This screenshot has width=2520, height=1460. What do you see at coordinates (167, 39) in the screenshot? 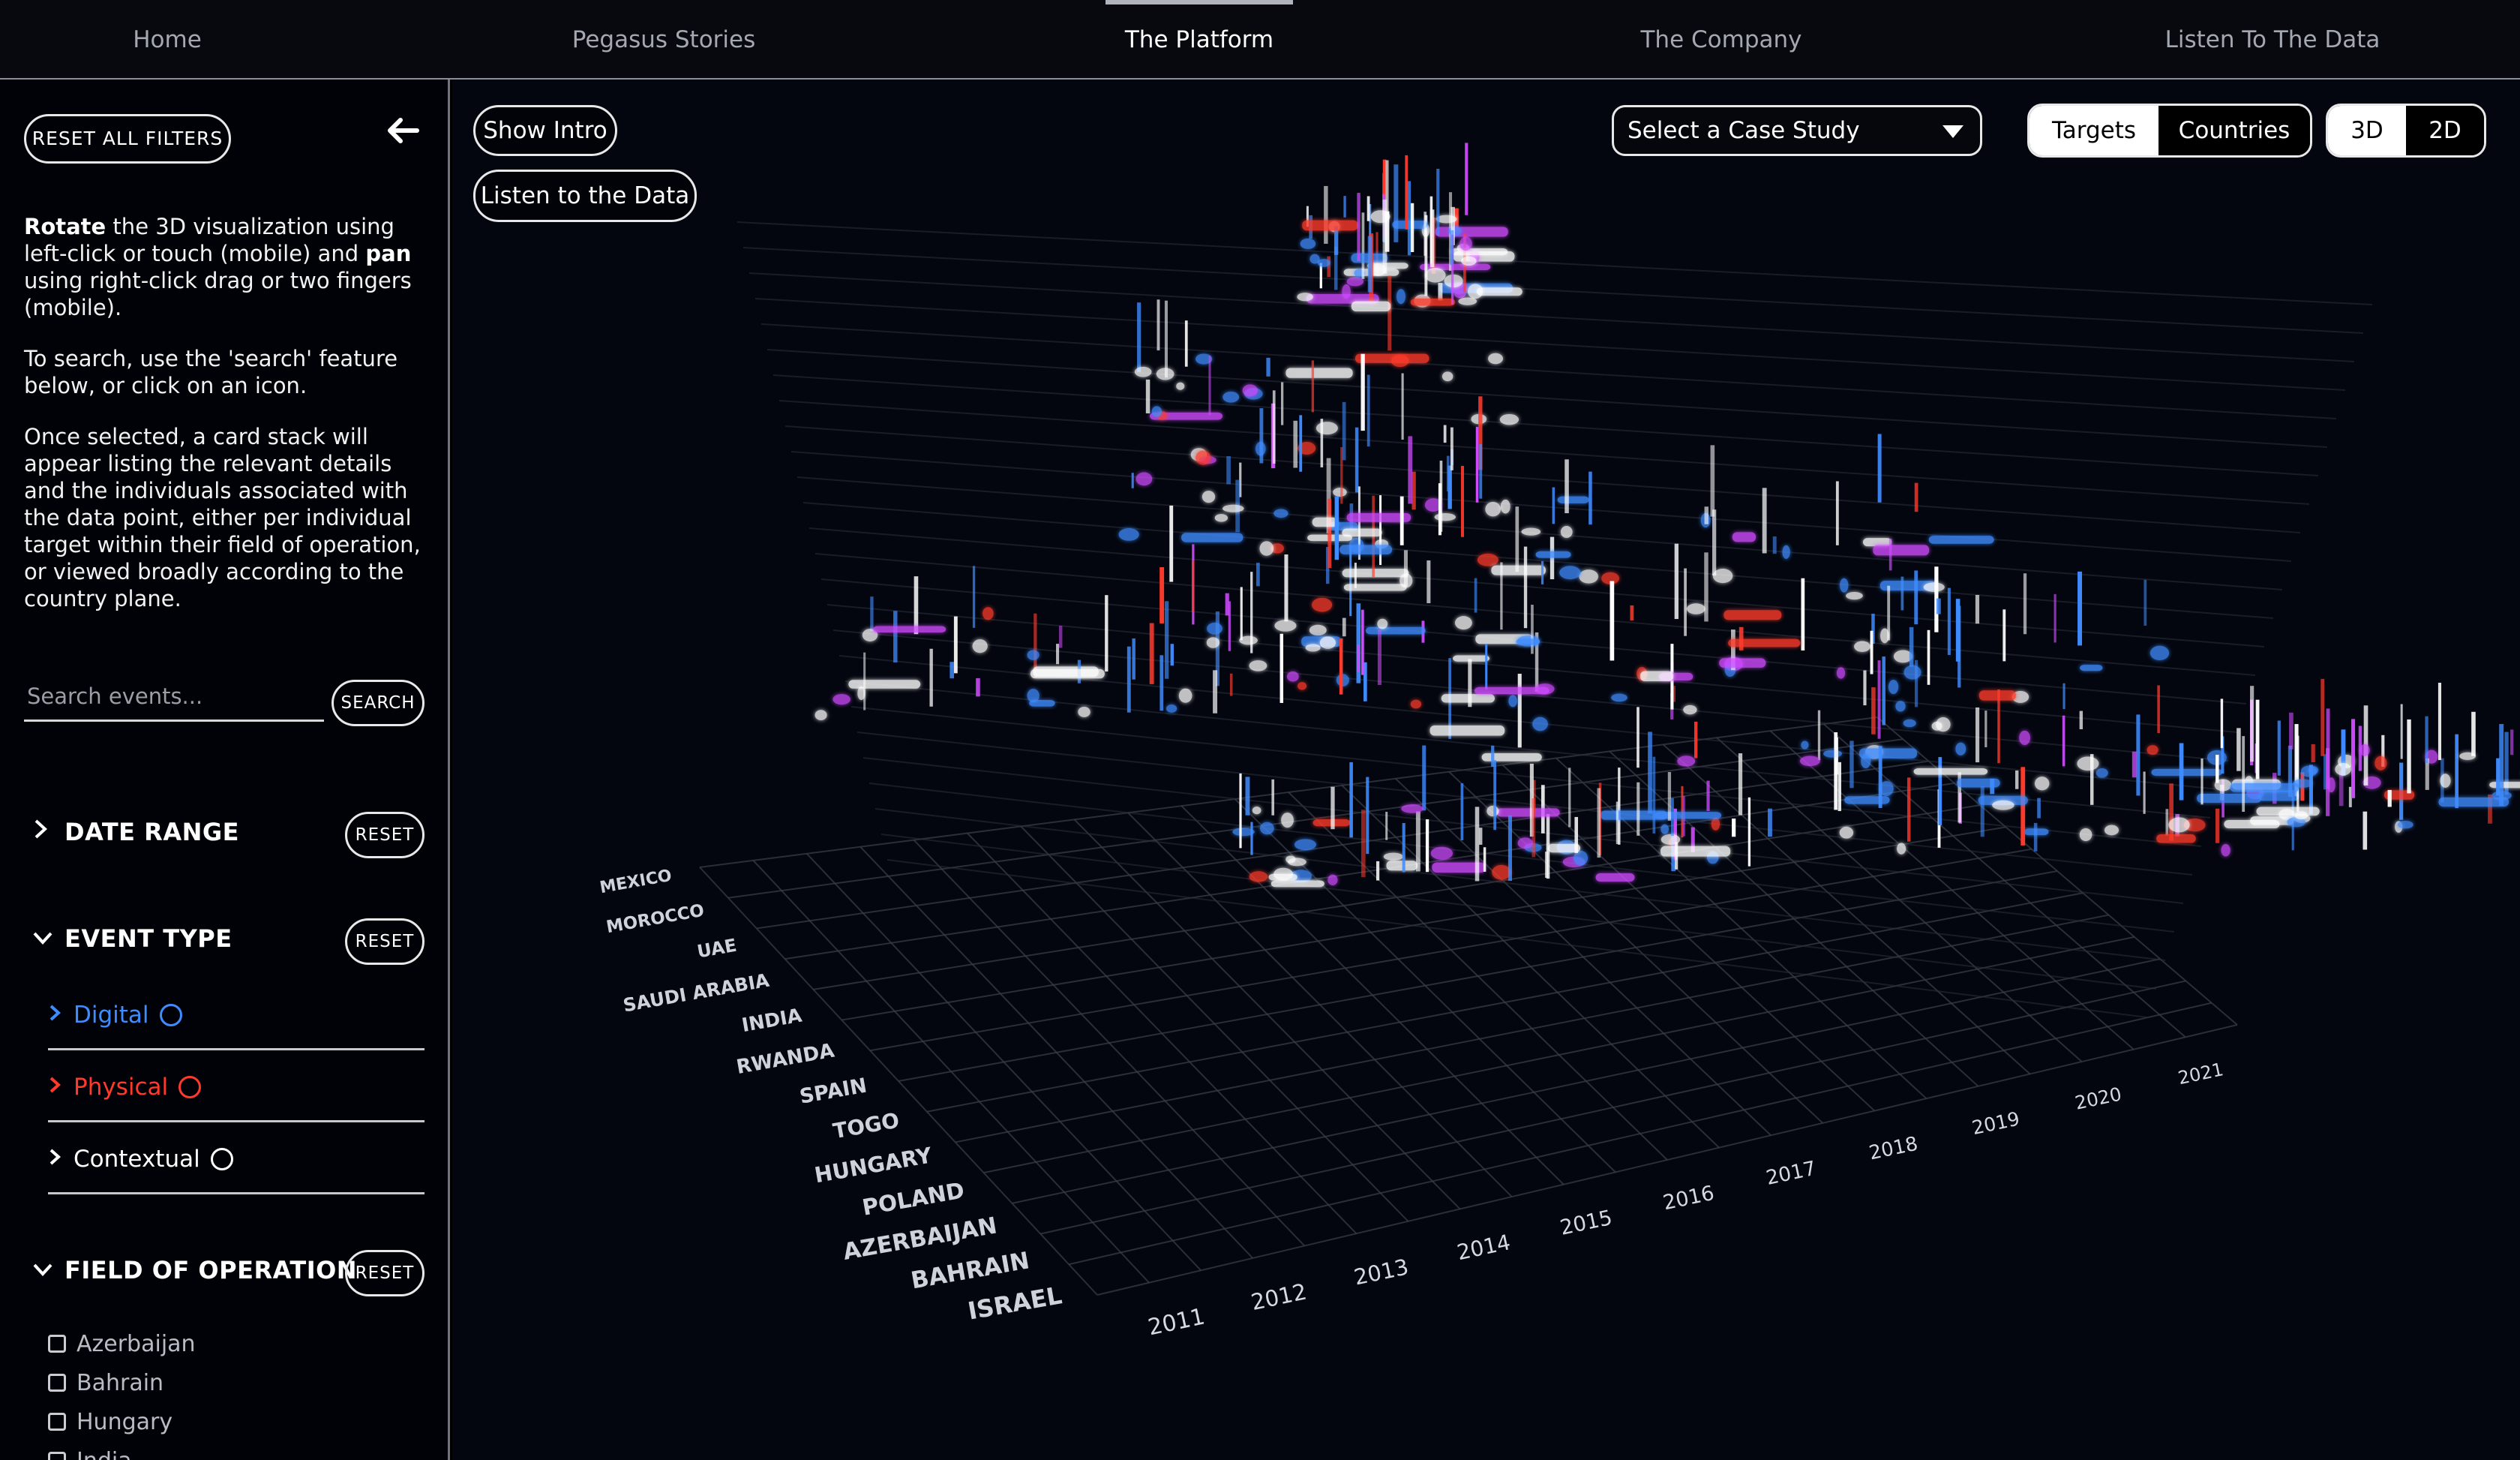
I see `nav-home: Home` at bounding box center [167, 39].